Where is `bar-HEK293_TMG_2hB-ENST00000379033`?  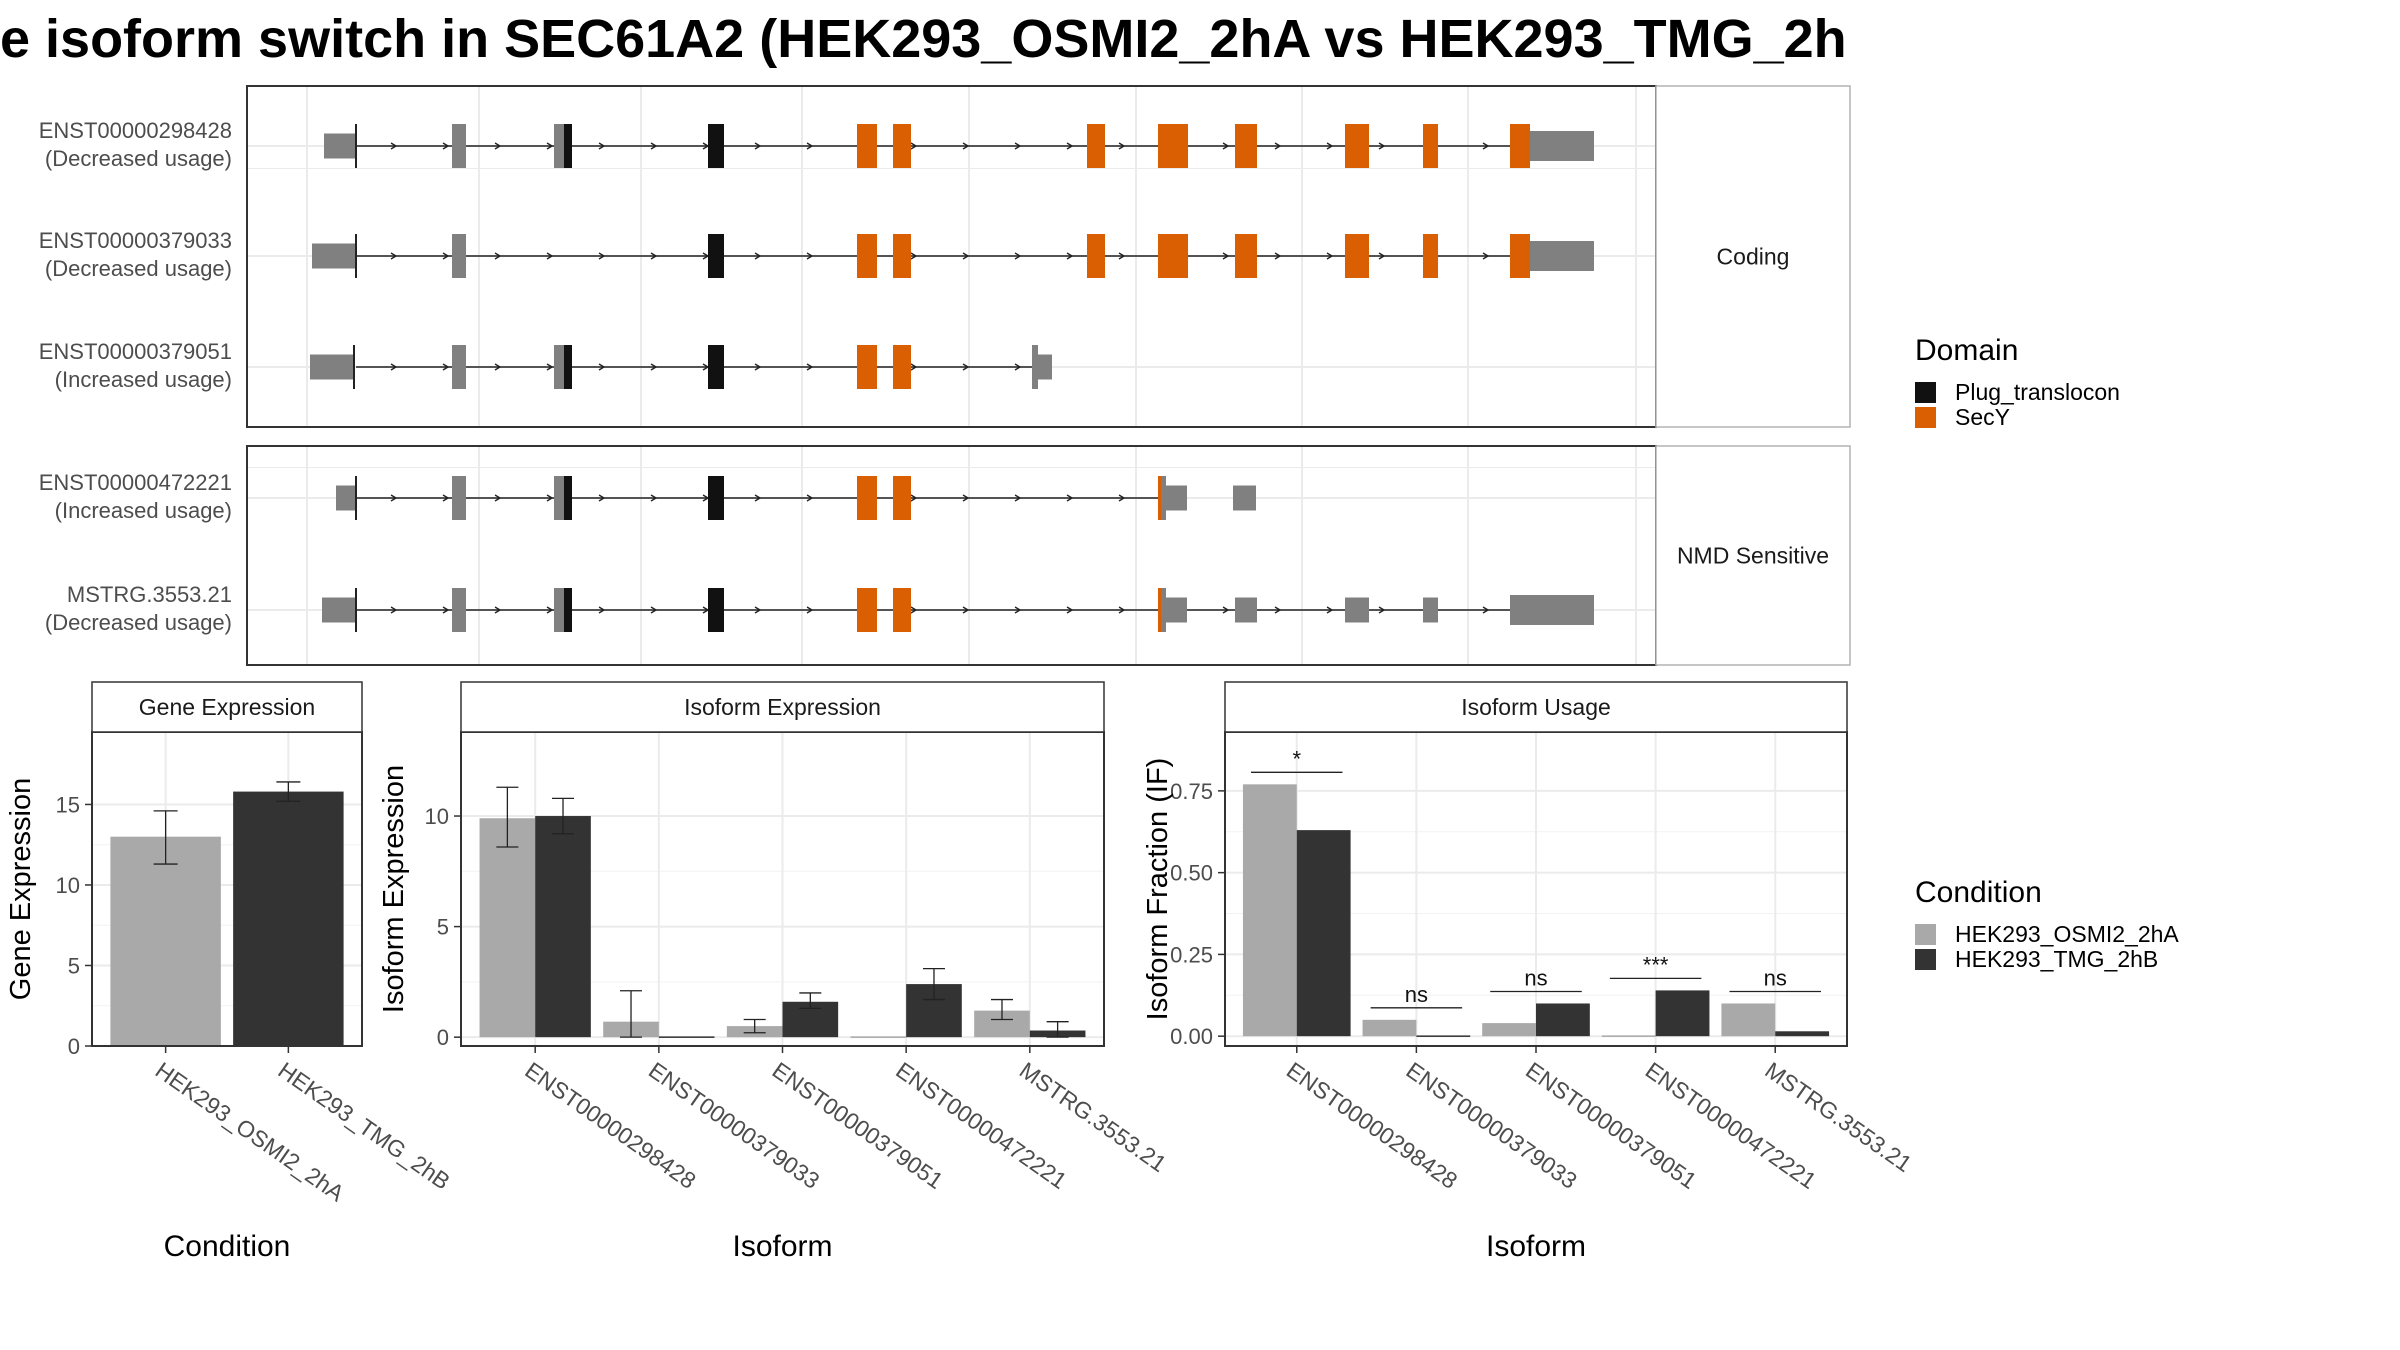
bar-HEK293_TMG_2hB-ENST00000379033 is located at coordinates (1443, 1036).